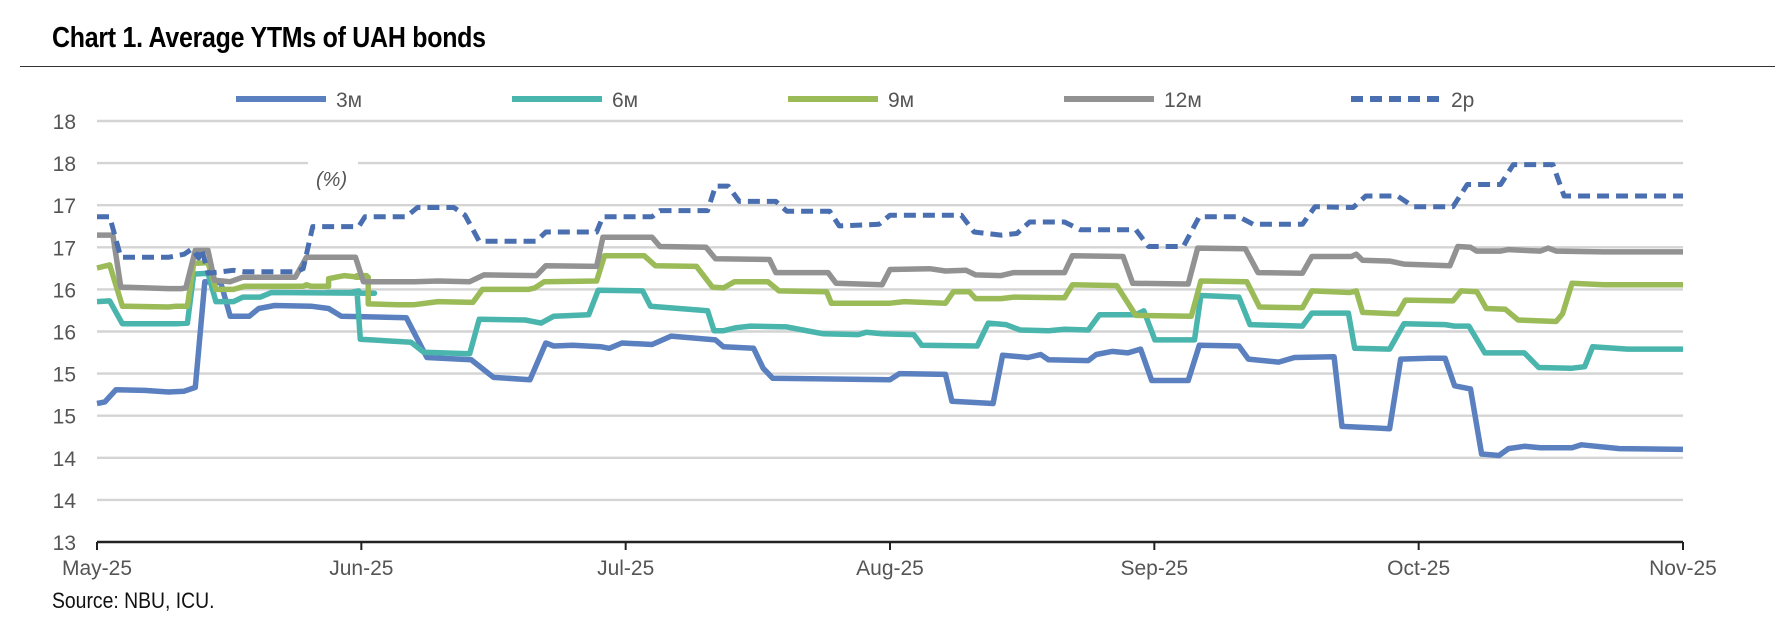  Describe the element at coordinates (897, 66) in the screenshot. I see `title-divider` at that location.